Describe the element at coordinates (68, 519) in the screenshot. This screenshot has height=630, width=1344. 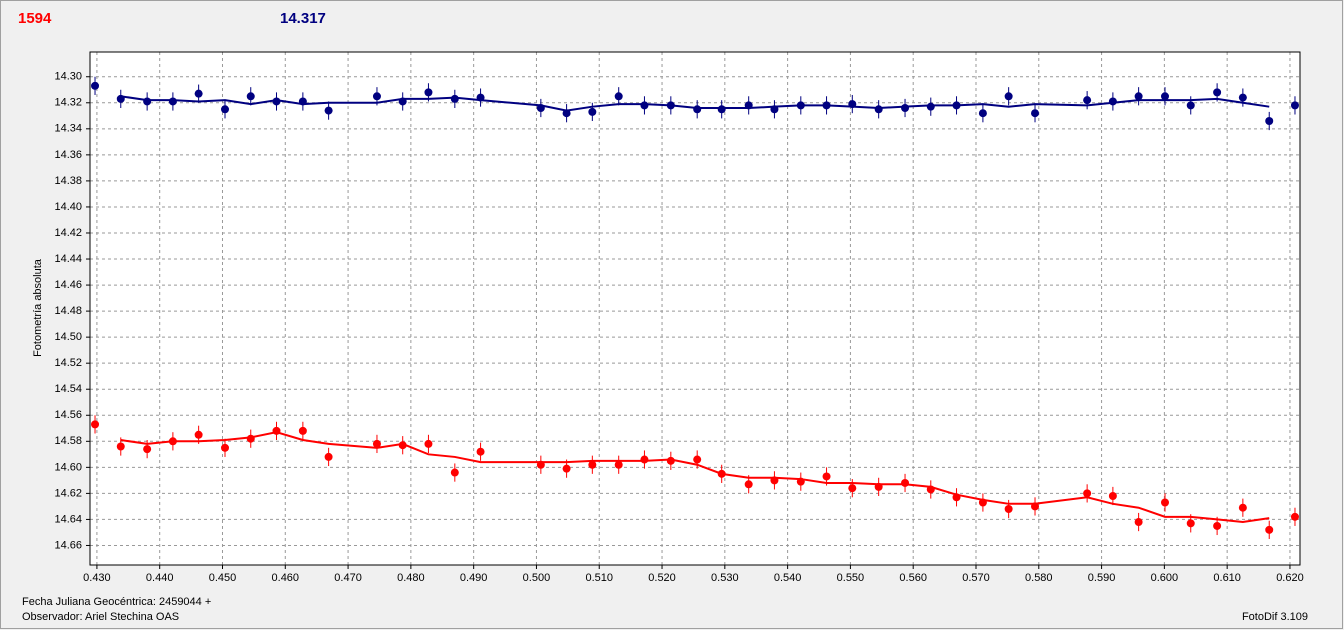
I see `y-tick-label: 14.64` at that location.